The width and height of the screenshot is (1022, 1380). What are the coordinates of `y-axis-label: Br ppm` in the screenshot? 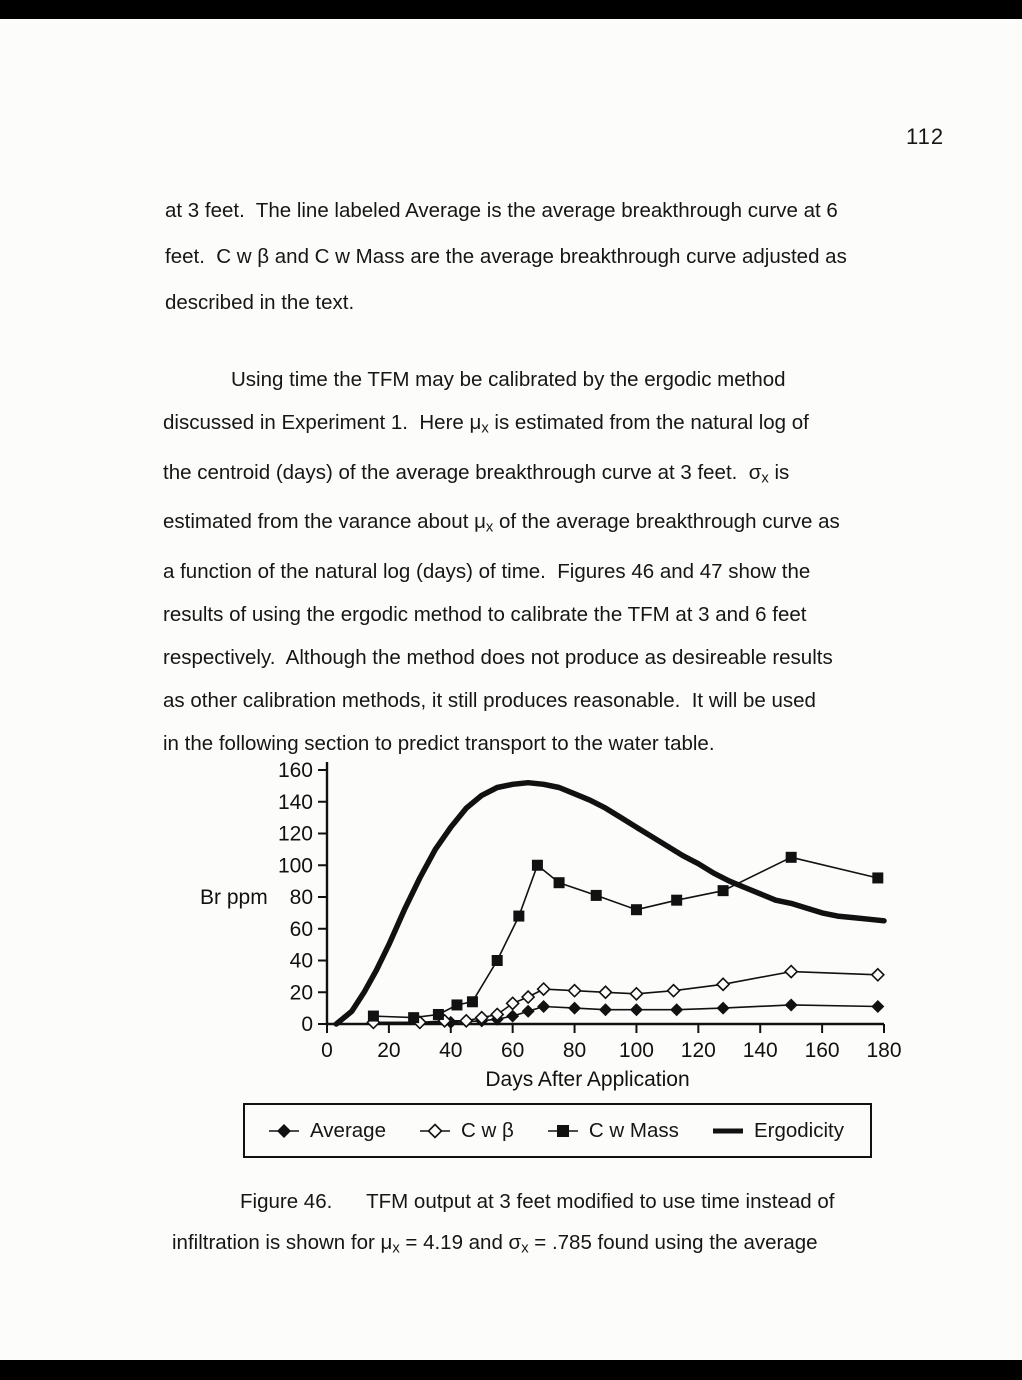 It's located at (234, 897).